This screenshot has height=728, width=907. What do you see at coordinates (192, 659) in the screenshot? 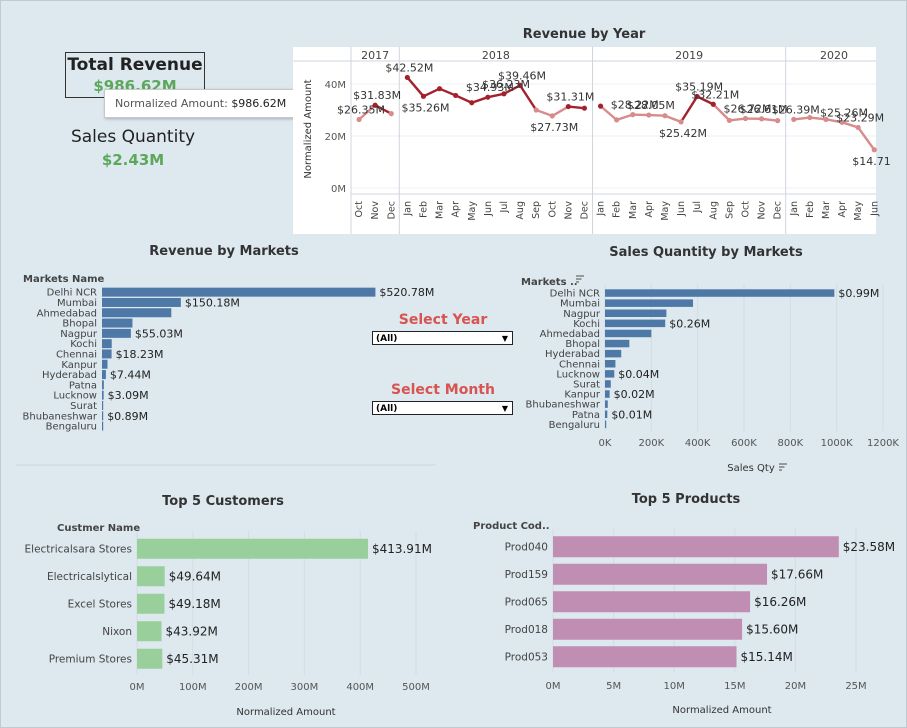
I see `bar-value-label: $45.31M` at bounding box center [192, 659].